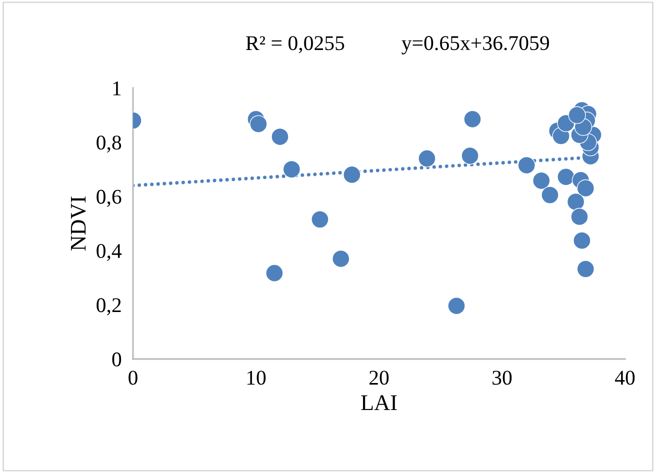  I want to click on y-tick-label: 1, so click(117, 88).